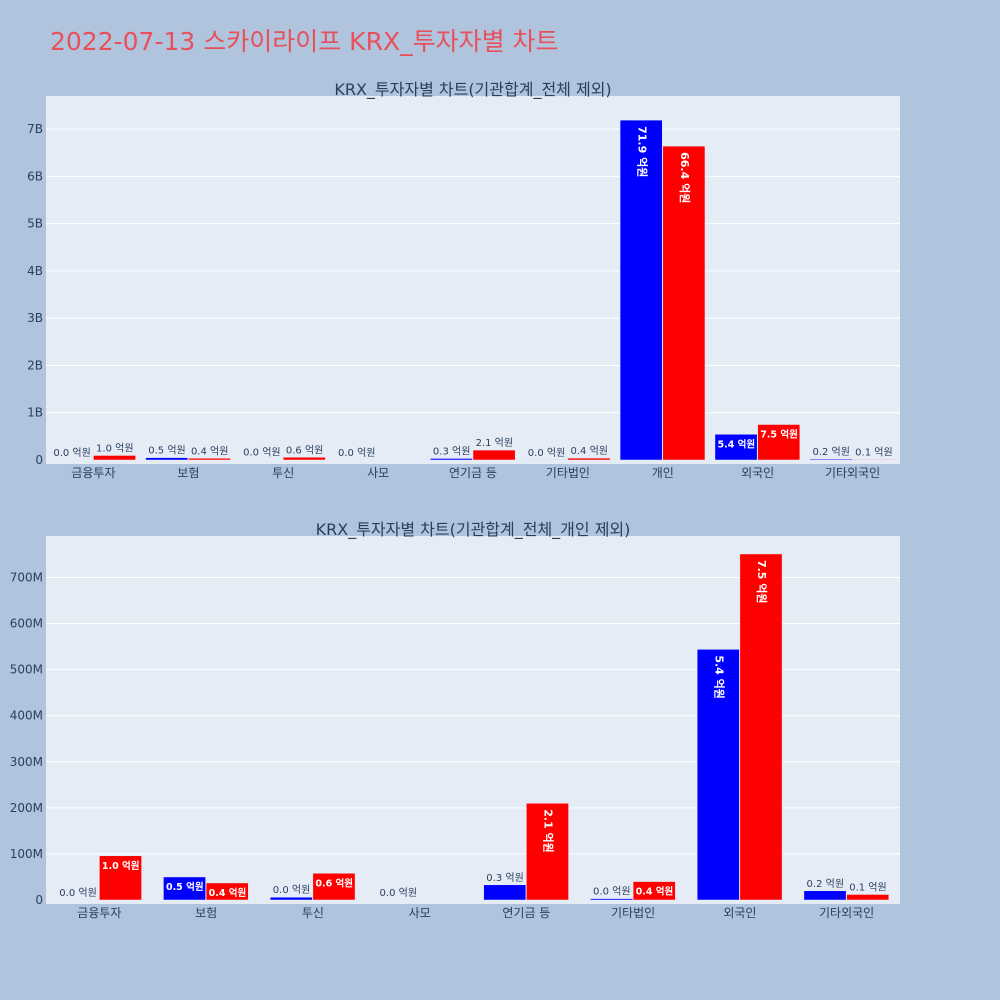  I want to click on data-label: 66.4 억원, so click(685, 177).